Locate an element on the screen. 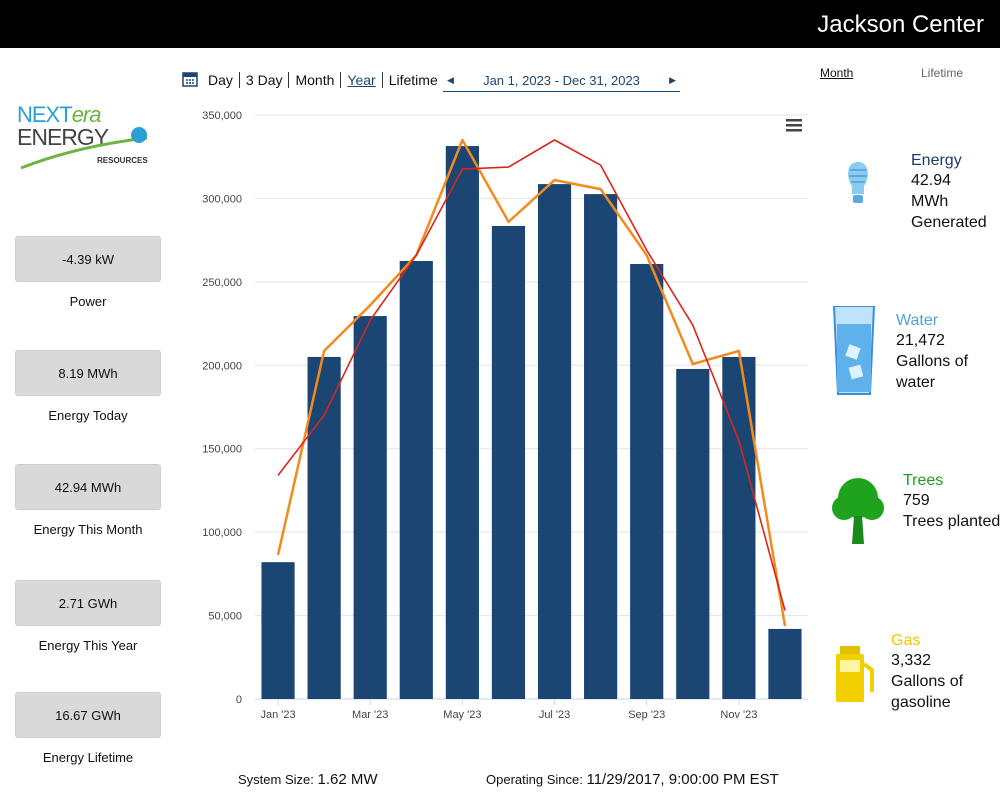  chart-menu is located at coordinates (794, 125).